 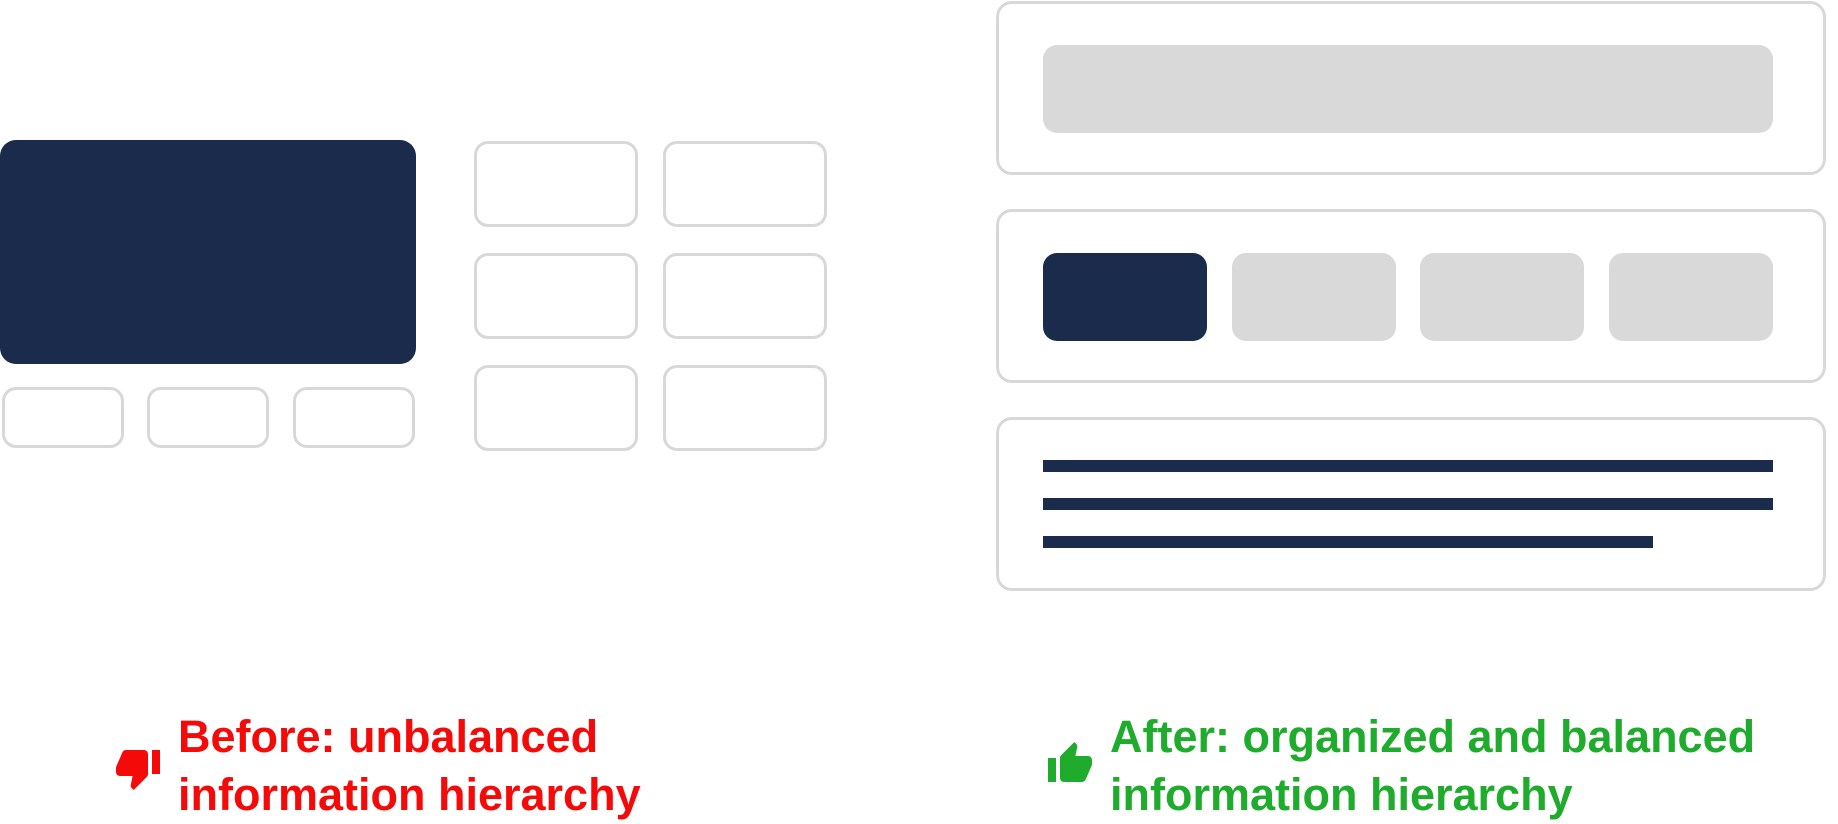 What do you see at coordinates (1070, 762) in the screenshot?
I see `thumbs-up-icon` at bounding box center [1070, 762].